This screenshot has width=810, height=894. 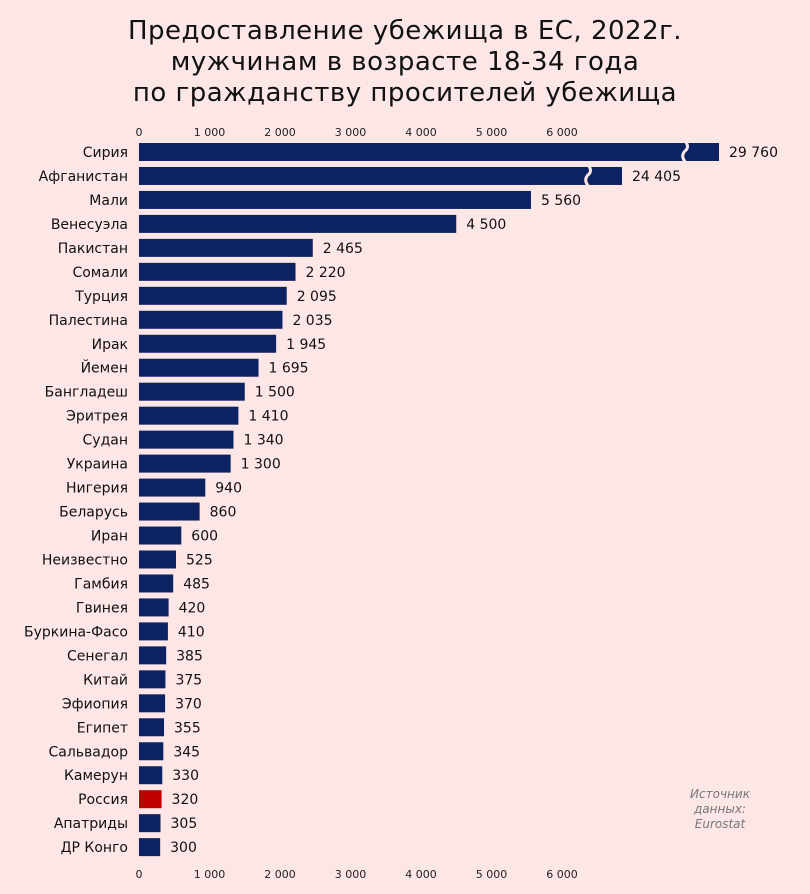 What do you see at coordinates (105, 153) in the screenshot?
I see `category-label: Сирия` at bounding box center [105, 153].